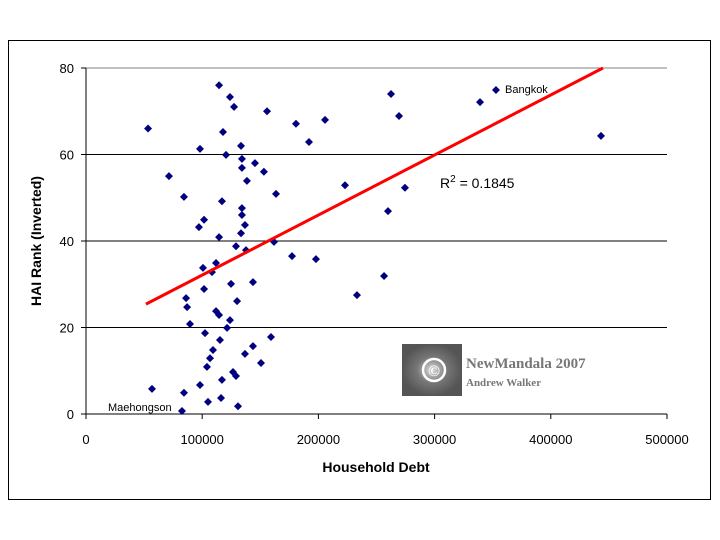  I want to click on x-tick-label: 500000, so click(666, 439).